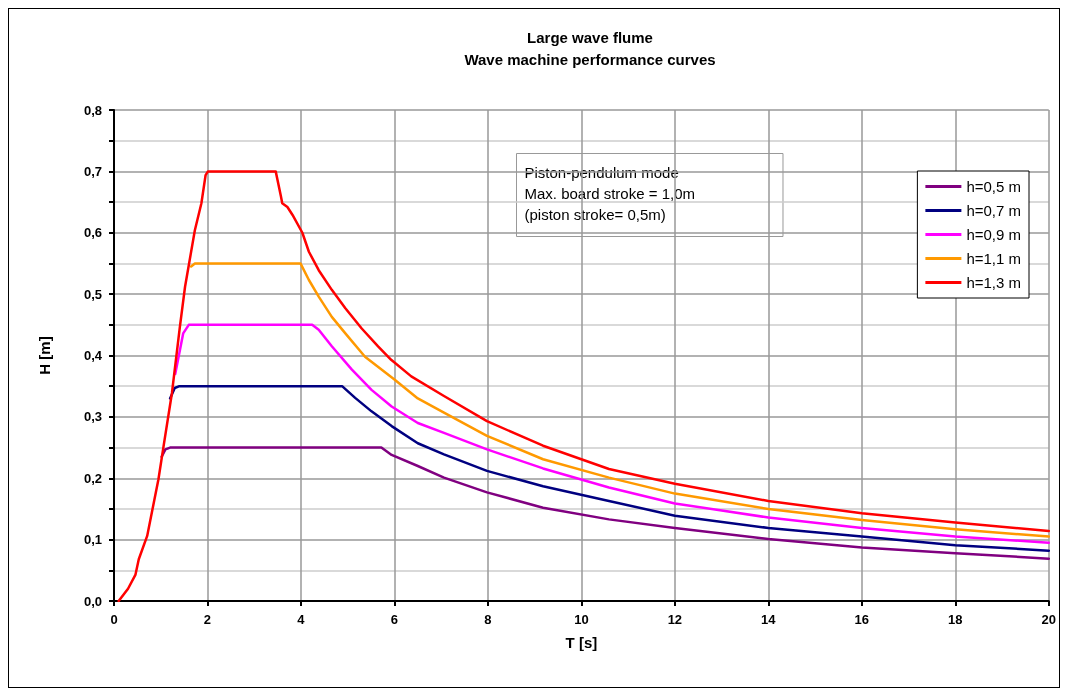  Describe the element at coordinates (44, 355) in the screenshot. I see `y-axis-title: H [m]` at that location.